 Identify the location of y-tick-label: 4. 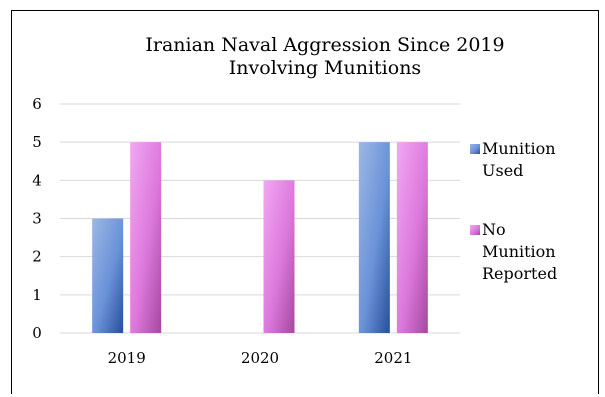
(37, 180).